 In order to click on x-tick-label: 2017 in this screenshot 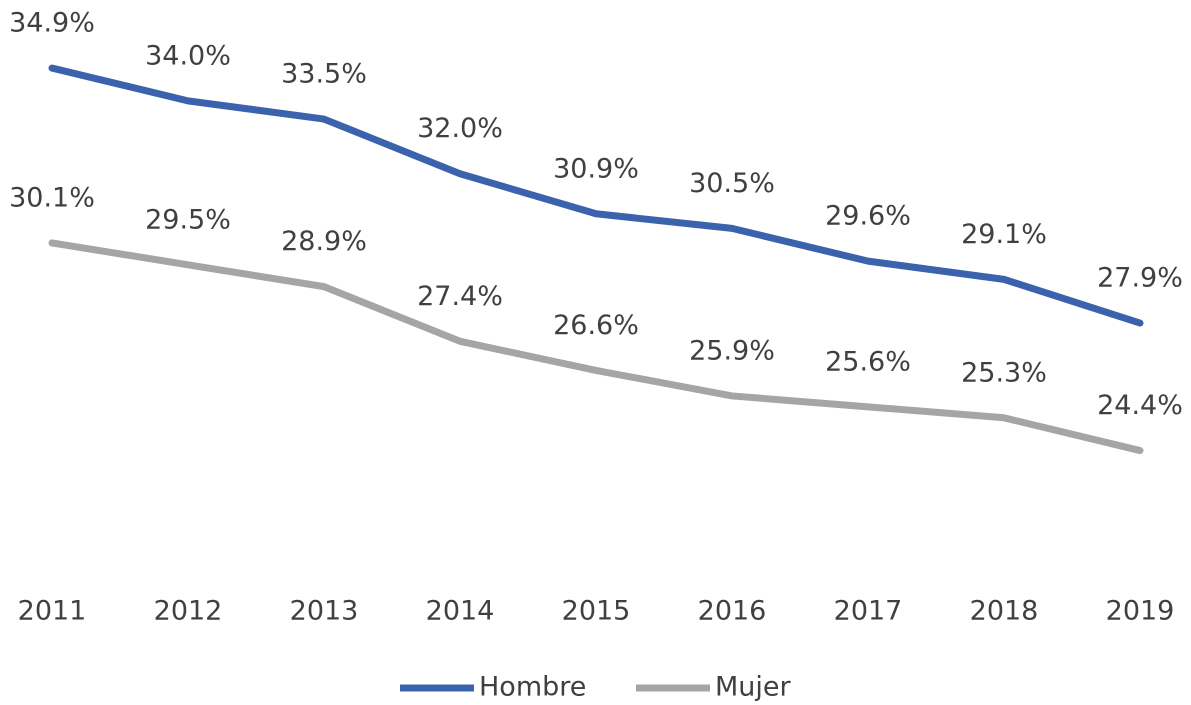, I will do `click(868, 611)`.